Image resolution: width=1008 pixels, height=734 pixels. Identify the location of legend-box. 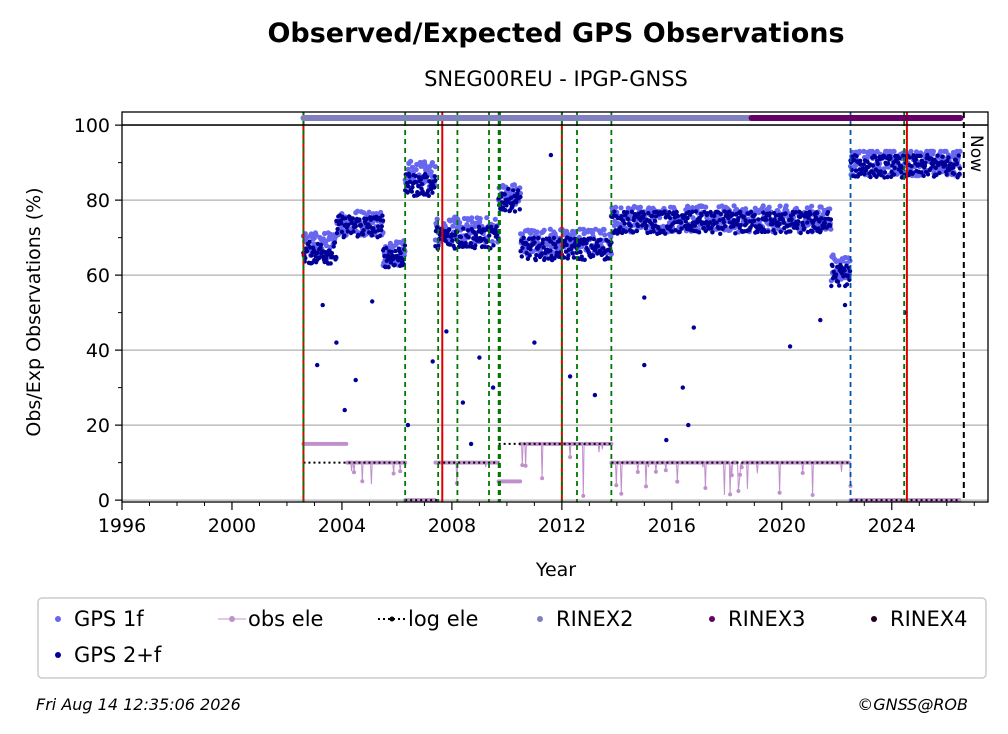
(512, 638).